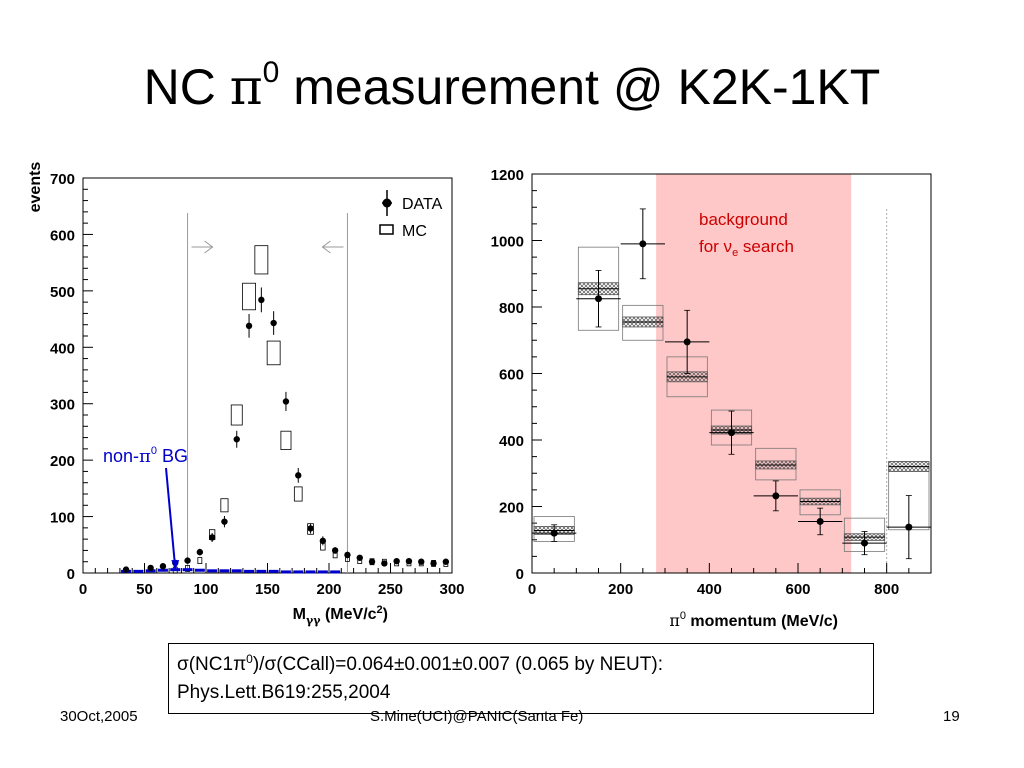 This screenshot has width=1024, height=768. What do you see at coordinates (451, 589) in the screenshot?
I see `x-tick-label: 300` at bounding box center [451, 589].